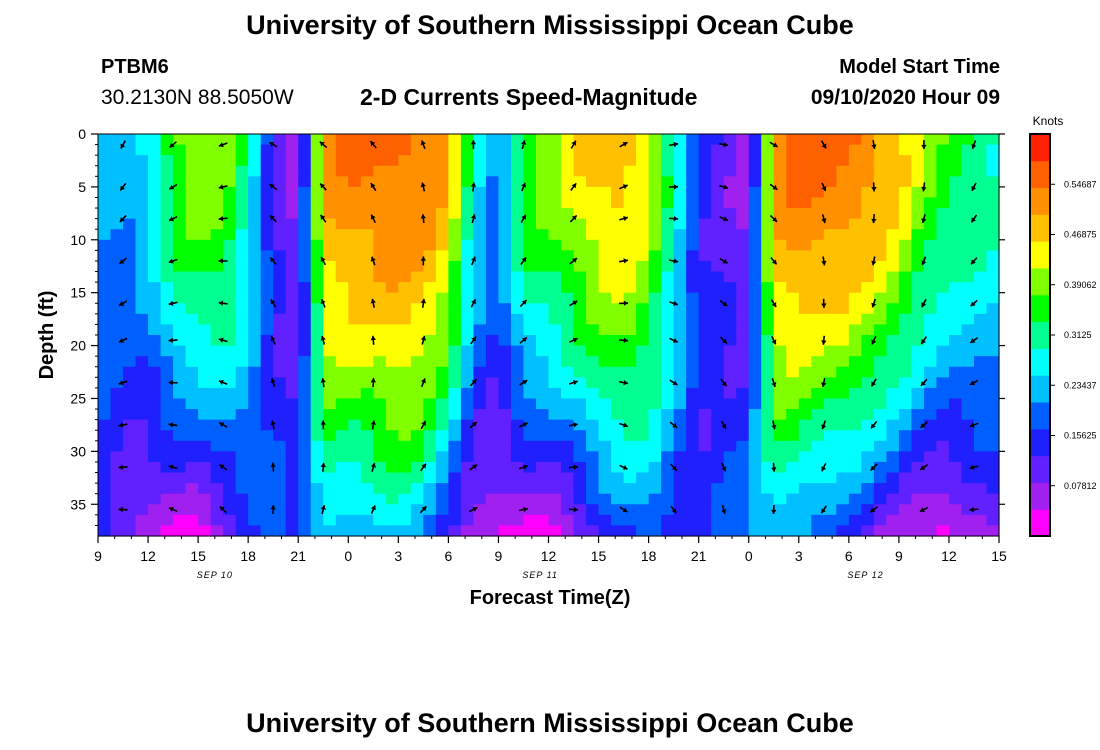  Describe the element at coordinates (1078, 335) in the screenshot. I see `colorbar-tick-label: 0.3125` at that location.